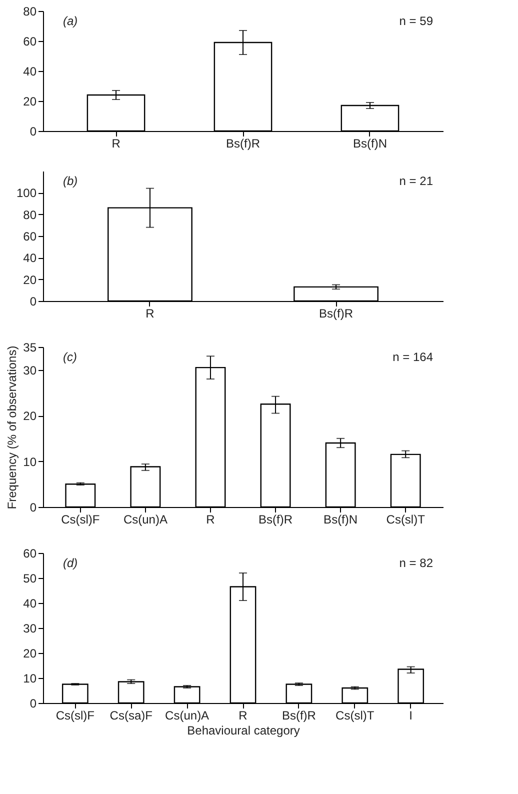 The width and height of the screenshot is (518, 794). I want to click on annotation: n = 82, so click(416, 563).